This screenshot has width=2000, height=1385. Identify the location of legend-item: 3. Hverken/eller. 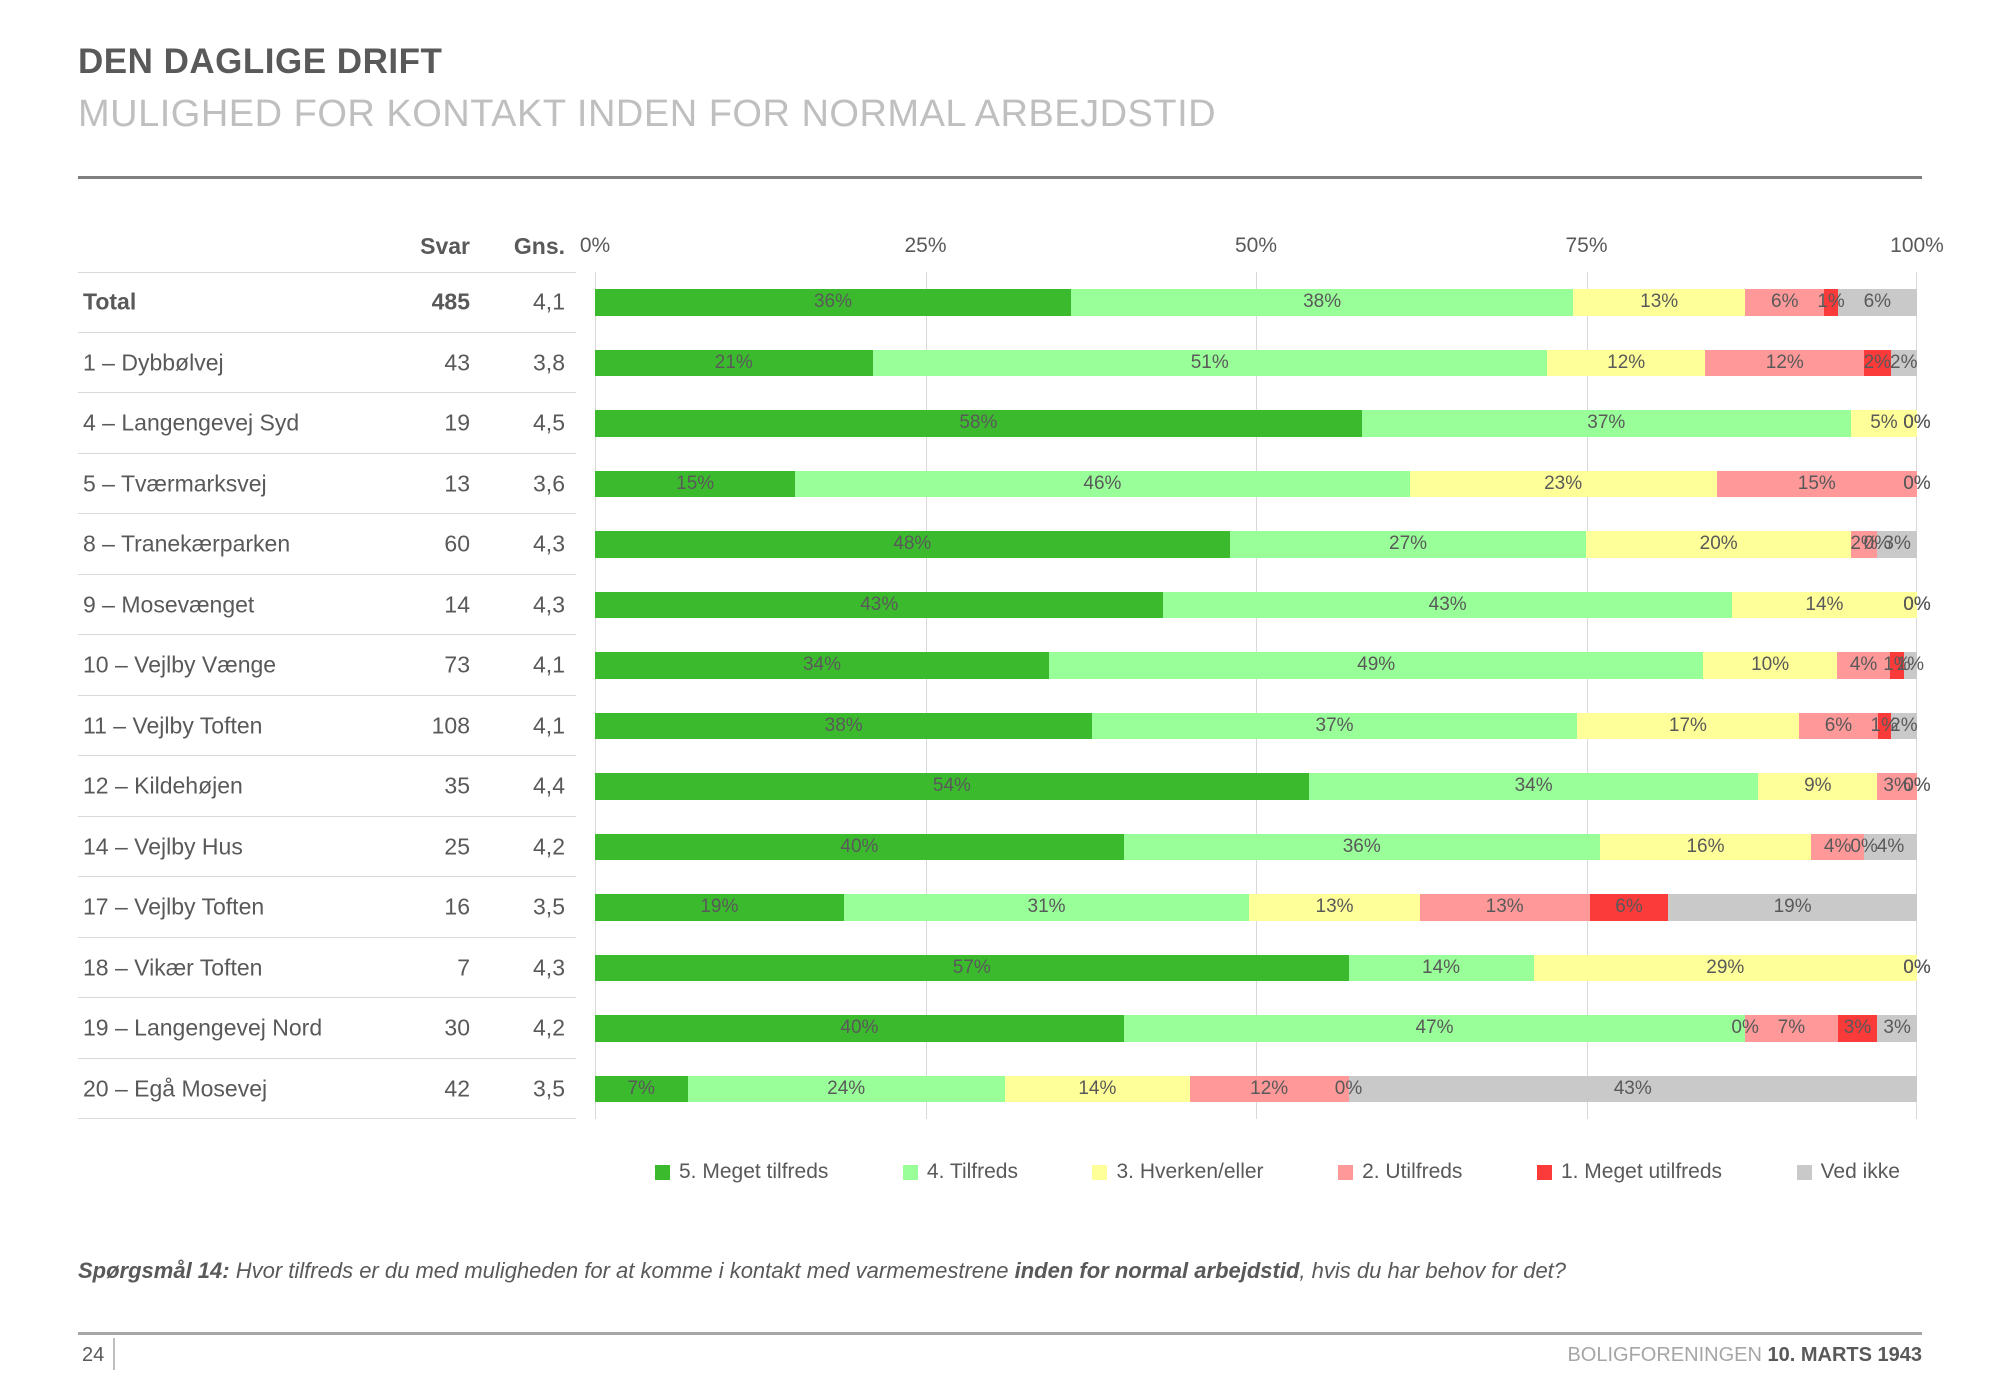
(1178, 1172).